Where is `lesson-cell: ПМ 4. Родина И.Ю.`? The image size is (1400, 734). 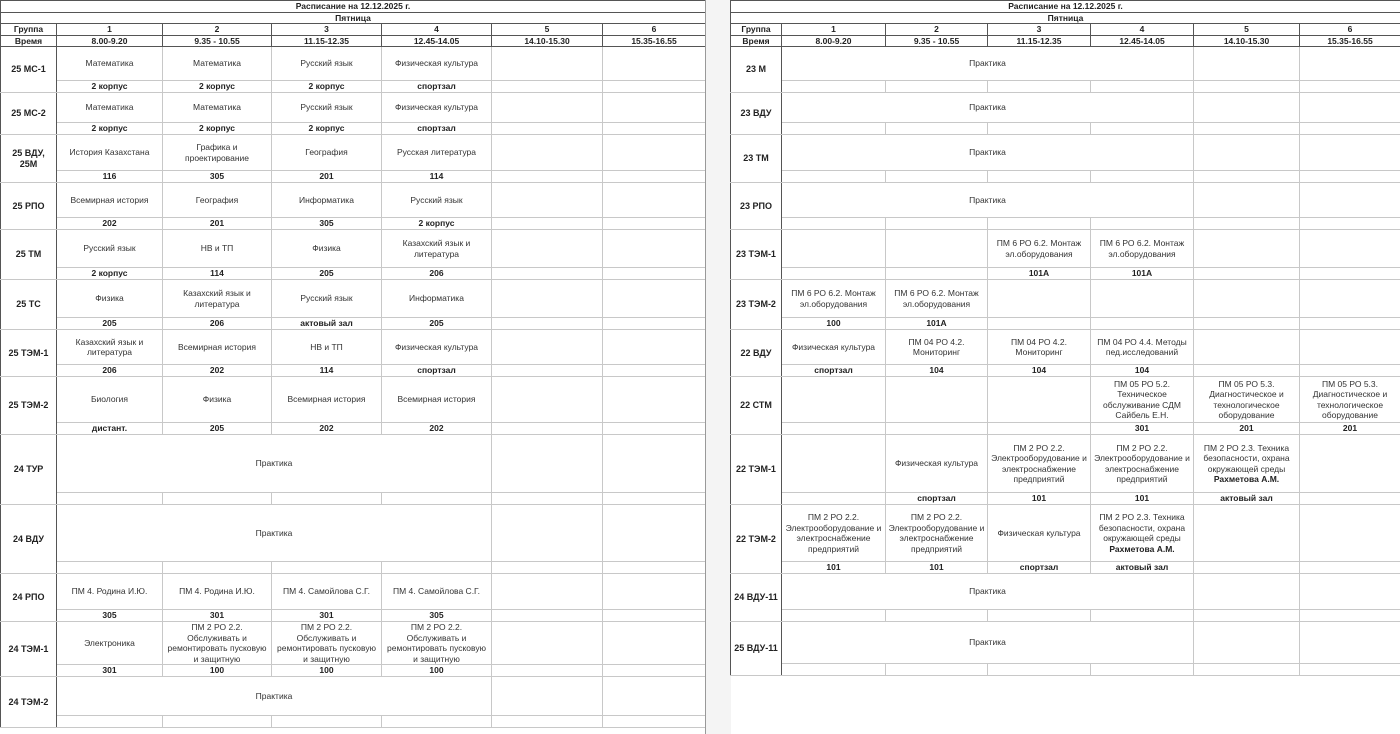 lesson-cell: ПМ 4. Родина И.Ю. is located at coordinates (109, 591).